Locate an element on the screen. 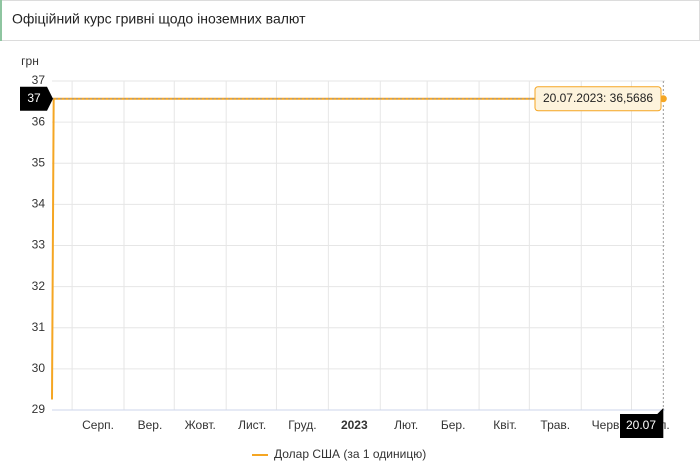 Image resolution: width=700 pixels, height=468 pixels. y-tick-label: 34 is located at coordinates (39, 204).